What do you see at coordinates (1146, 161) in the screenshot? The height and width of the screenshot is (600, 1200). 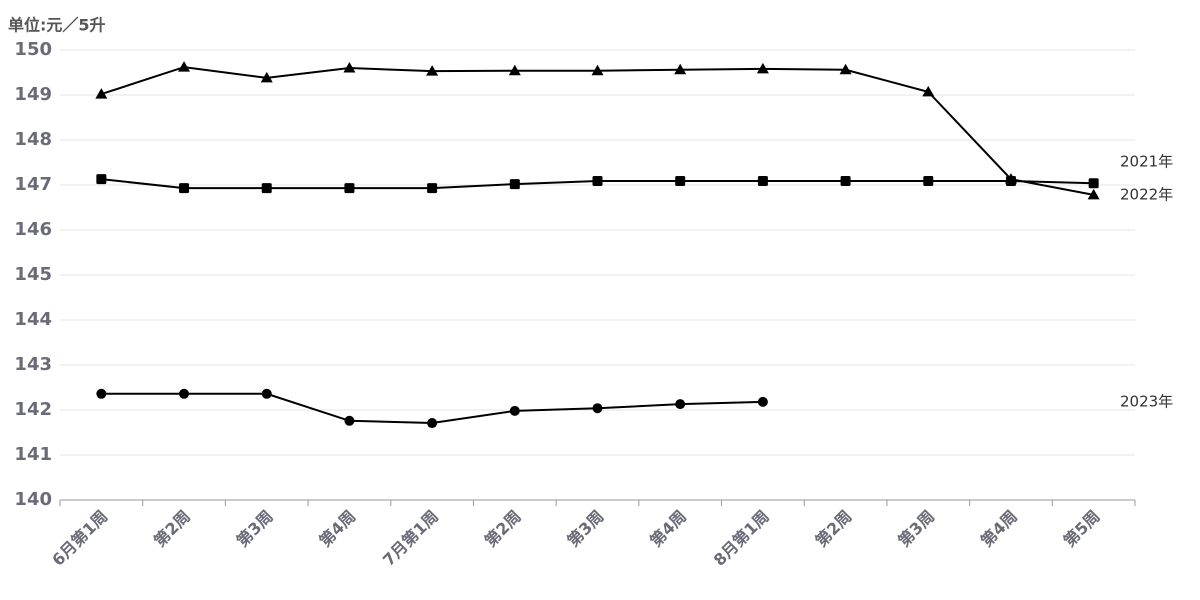 I see `series-label: 2021年` at bounding box center [1146, 161].